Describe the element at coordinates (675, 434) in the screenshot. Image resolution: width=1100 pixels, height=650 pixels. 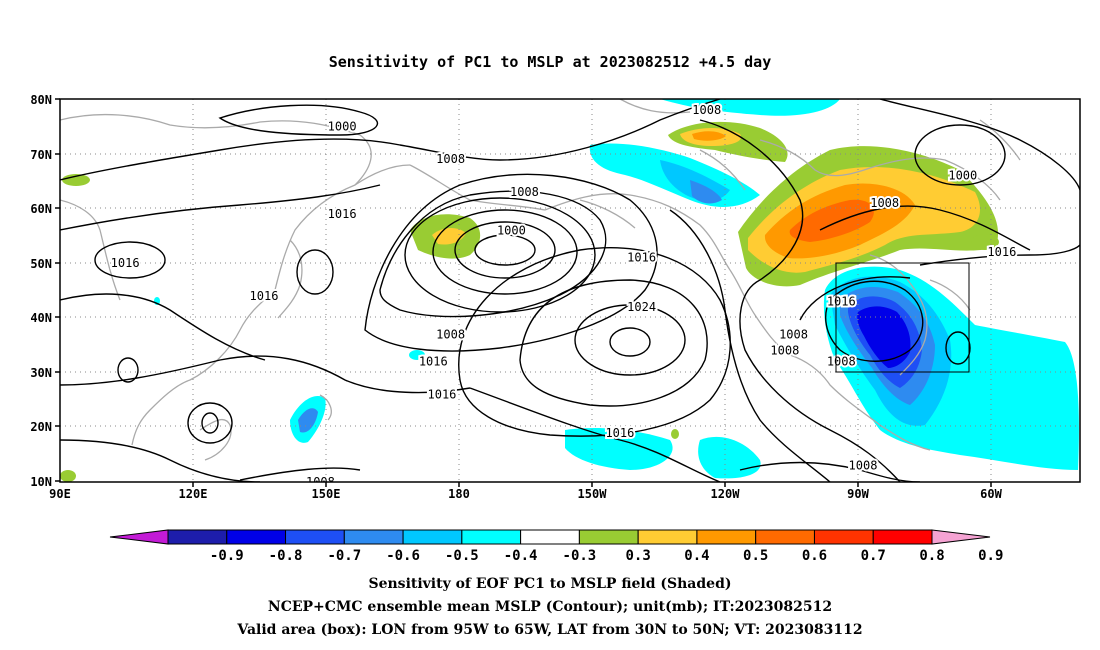
I see `positive-sensitivity-pacific` at that location.